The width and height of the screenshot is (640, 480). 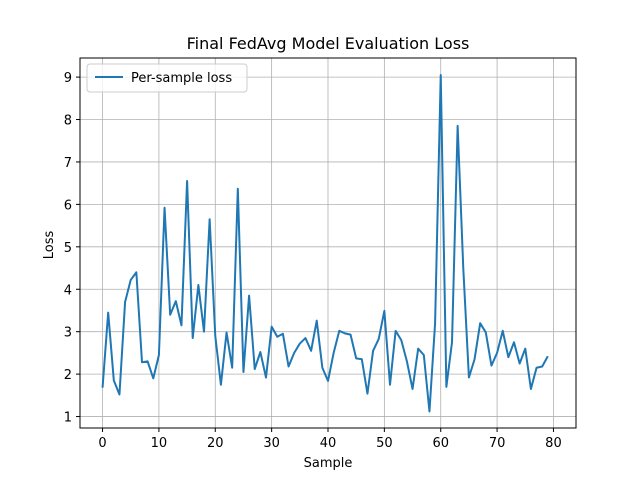 I want to click on x-tick-label: 60, so click(x=440, y=443).